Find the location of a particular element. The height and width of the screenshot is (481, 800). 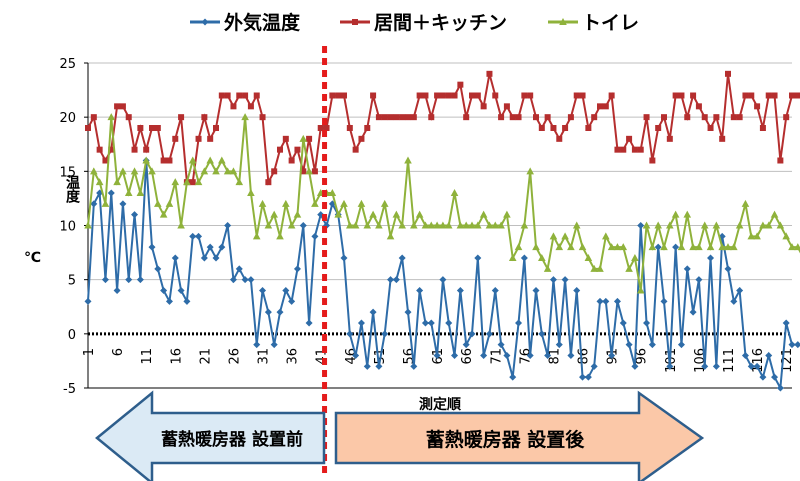

y-tick-labels: -5 0 5 10 15 20 25 is located at coordinates (73, 227).